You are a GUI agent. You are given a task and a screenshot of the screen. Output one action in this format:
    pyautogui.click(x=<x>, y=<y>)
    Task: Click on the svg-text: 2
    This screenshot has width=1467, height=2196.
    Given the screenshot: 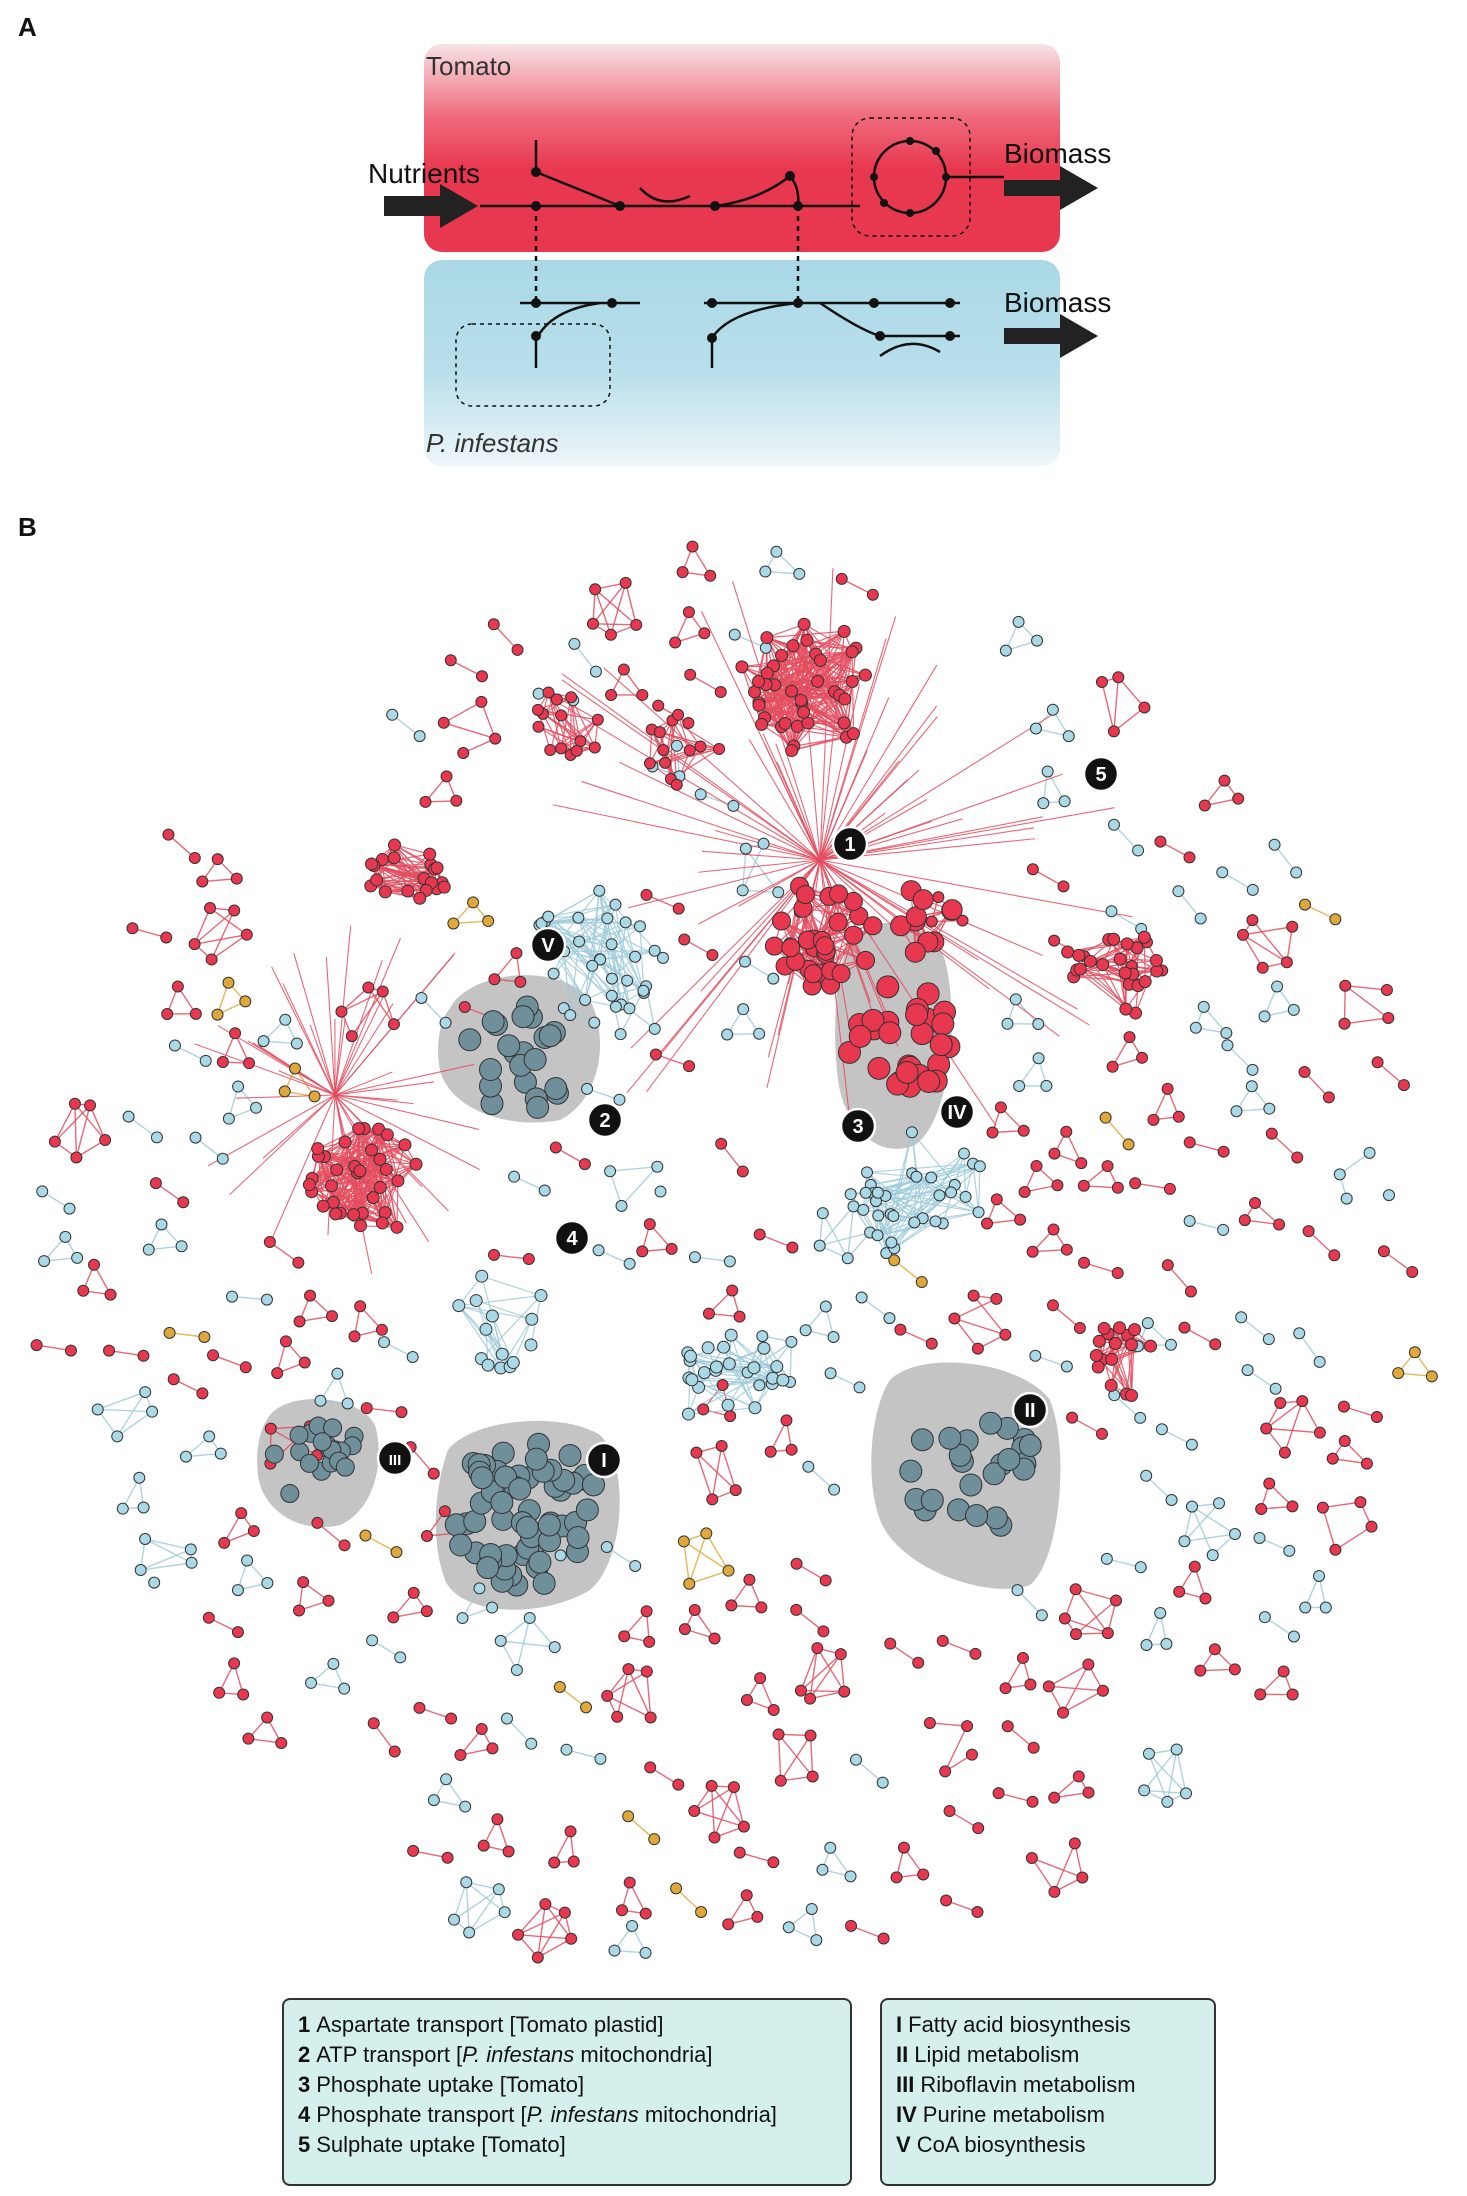 What is the action you would take?
    pyautogui.click(x=604, y=1121)
    